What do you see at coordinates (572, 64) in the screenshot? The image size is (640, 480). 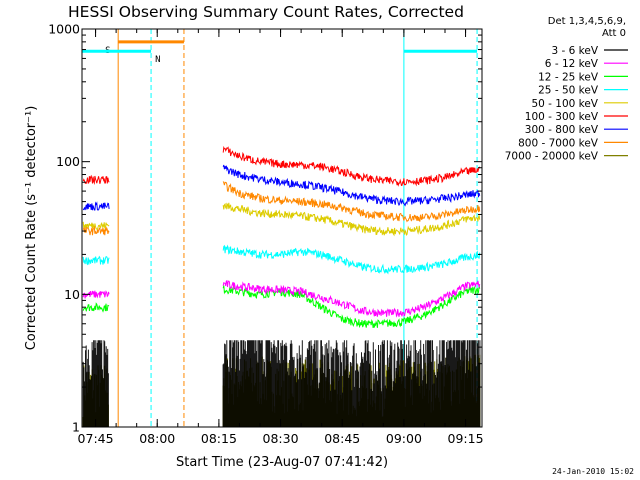 I see `legend-label-6-12-kev: 6 - 12 keV` at bounding box center [572, 64].